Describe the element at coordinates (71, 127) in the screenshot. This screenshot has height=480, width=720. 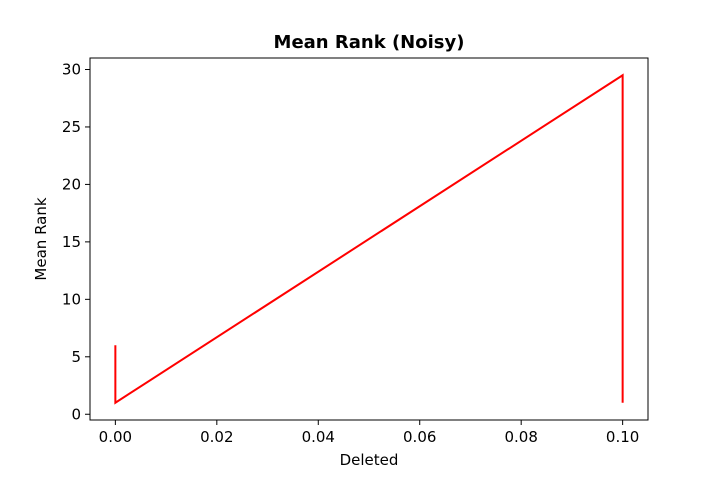
I see `y-tick-label: 25` at that location.